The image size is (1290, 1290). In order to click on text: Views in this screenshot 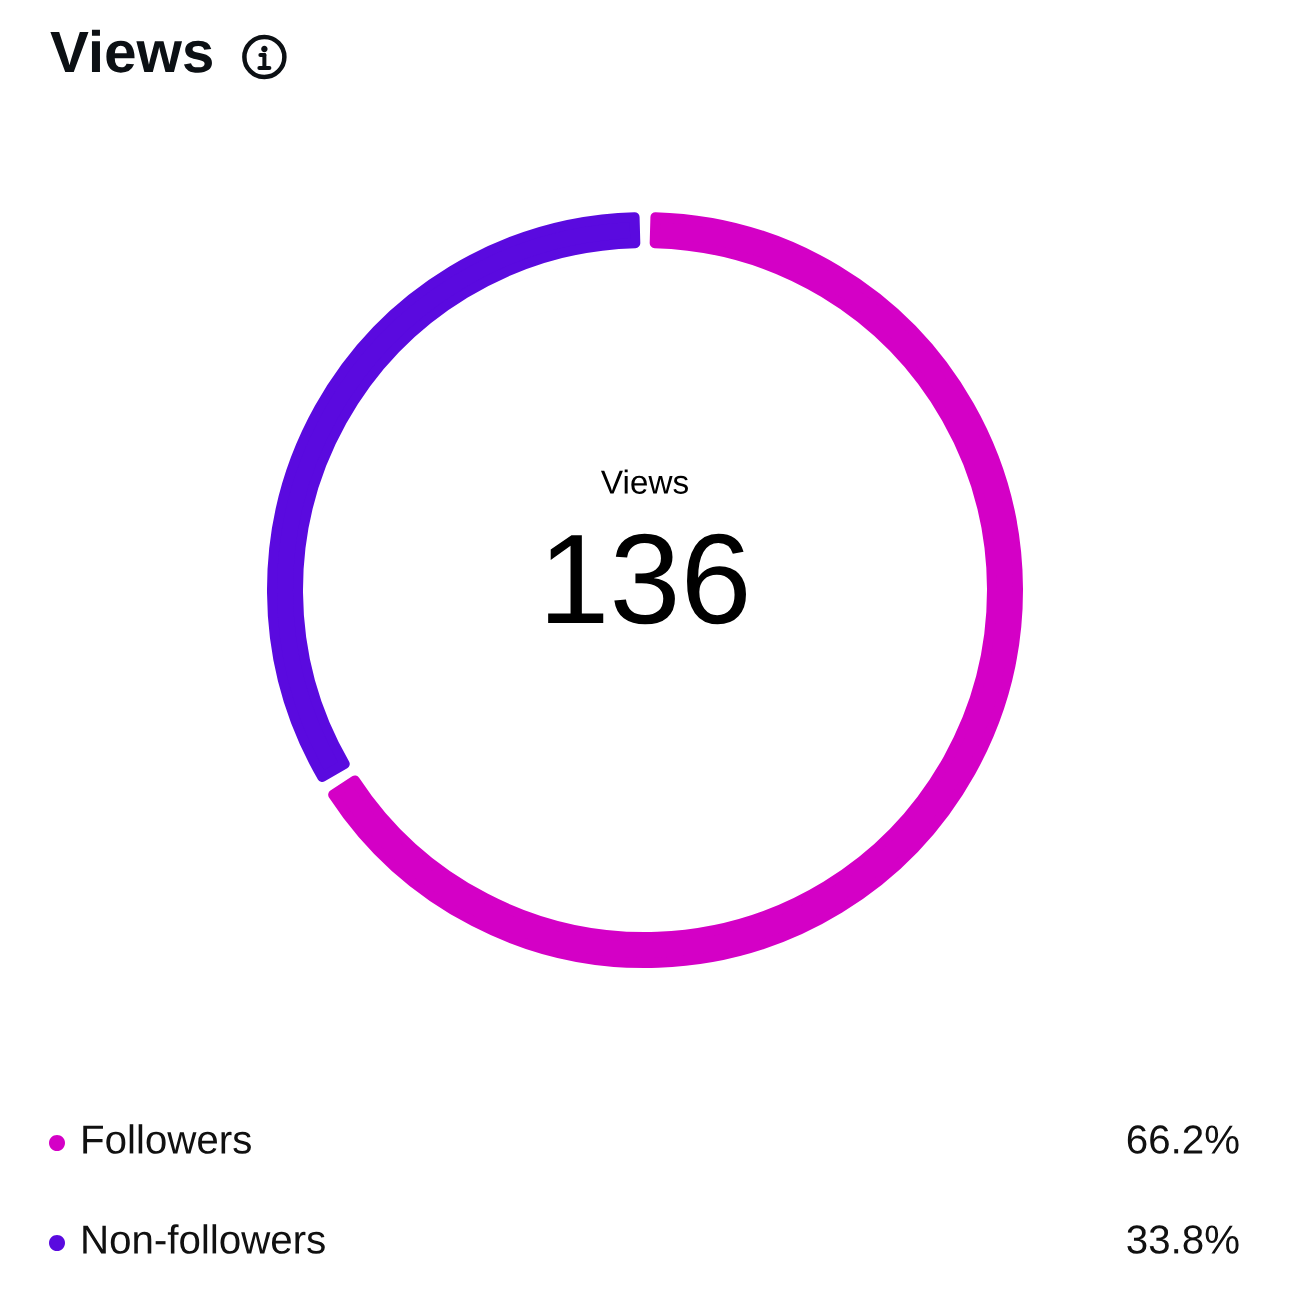, I will do `click(644, 481)`.